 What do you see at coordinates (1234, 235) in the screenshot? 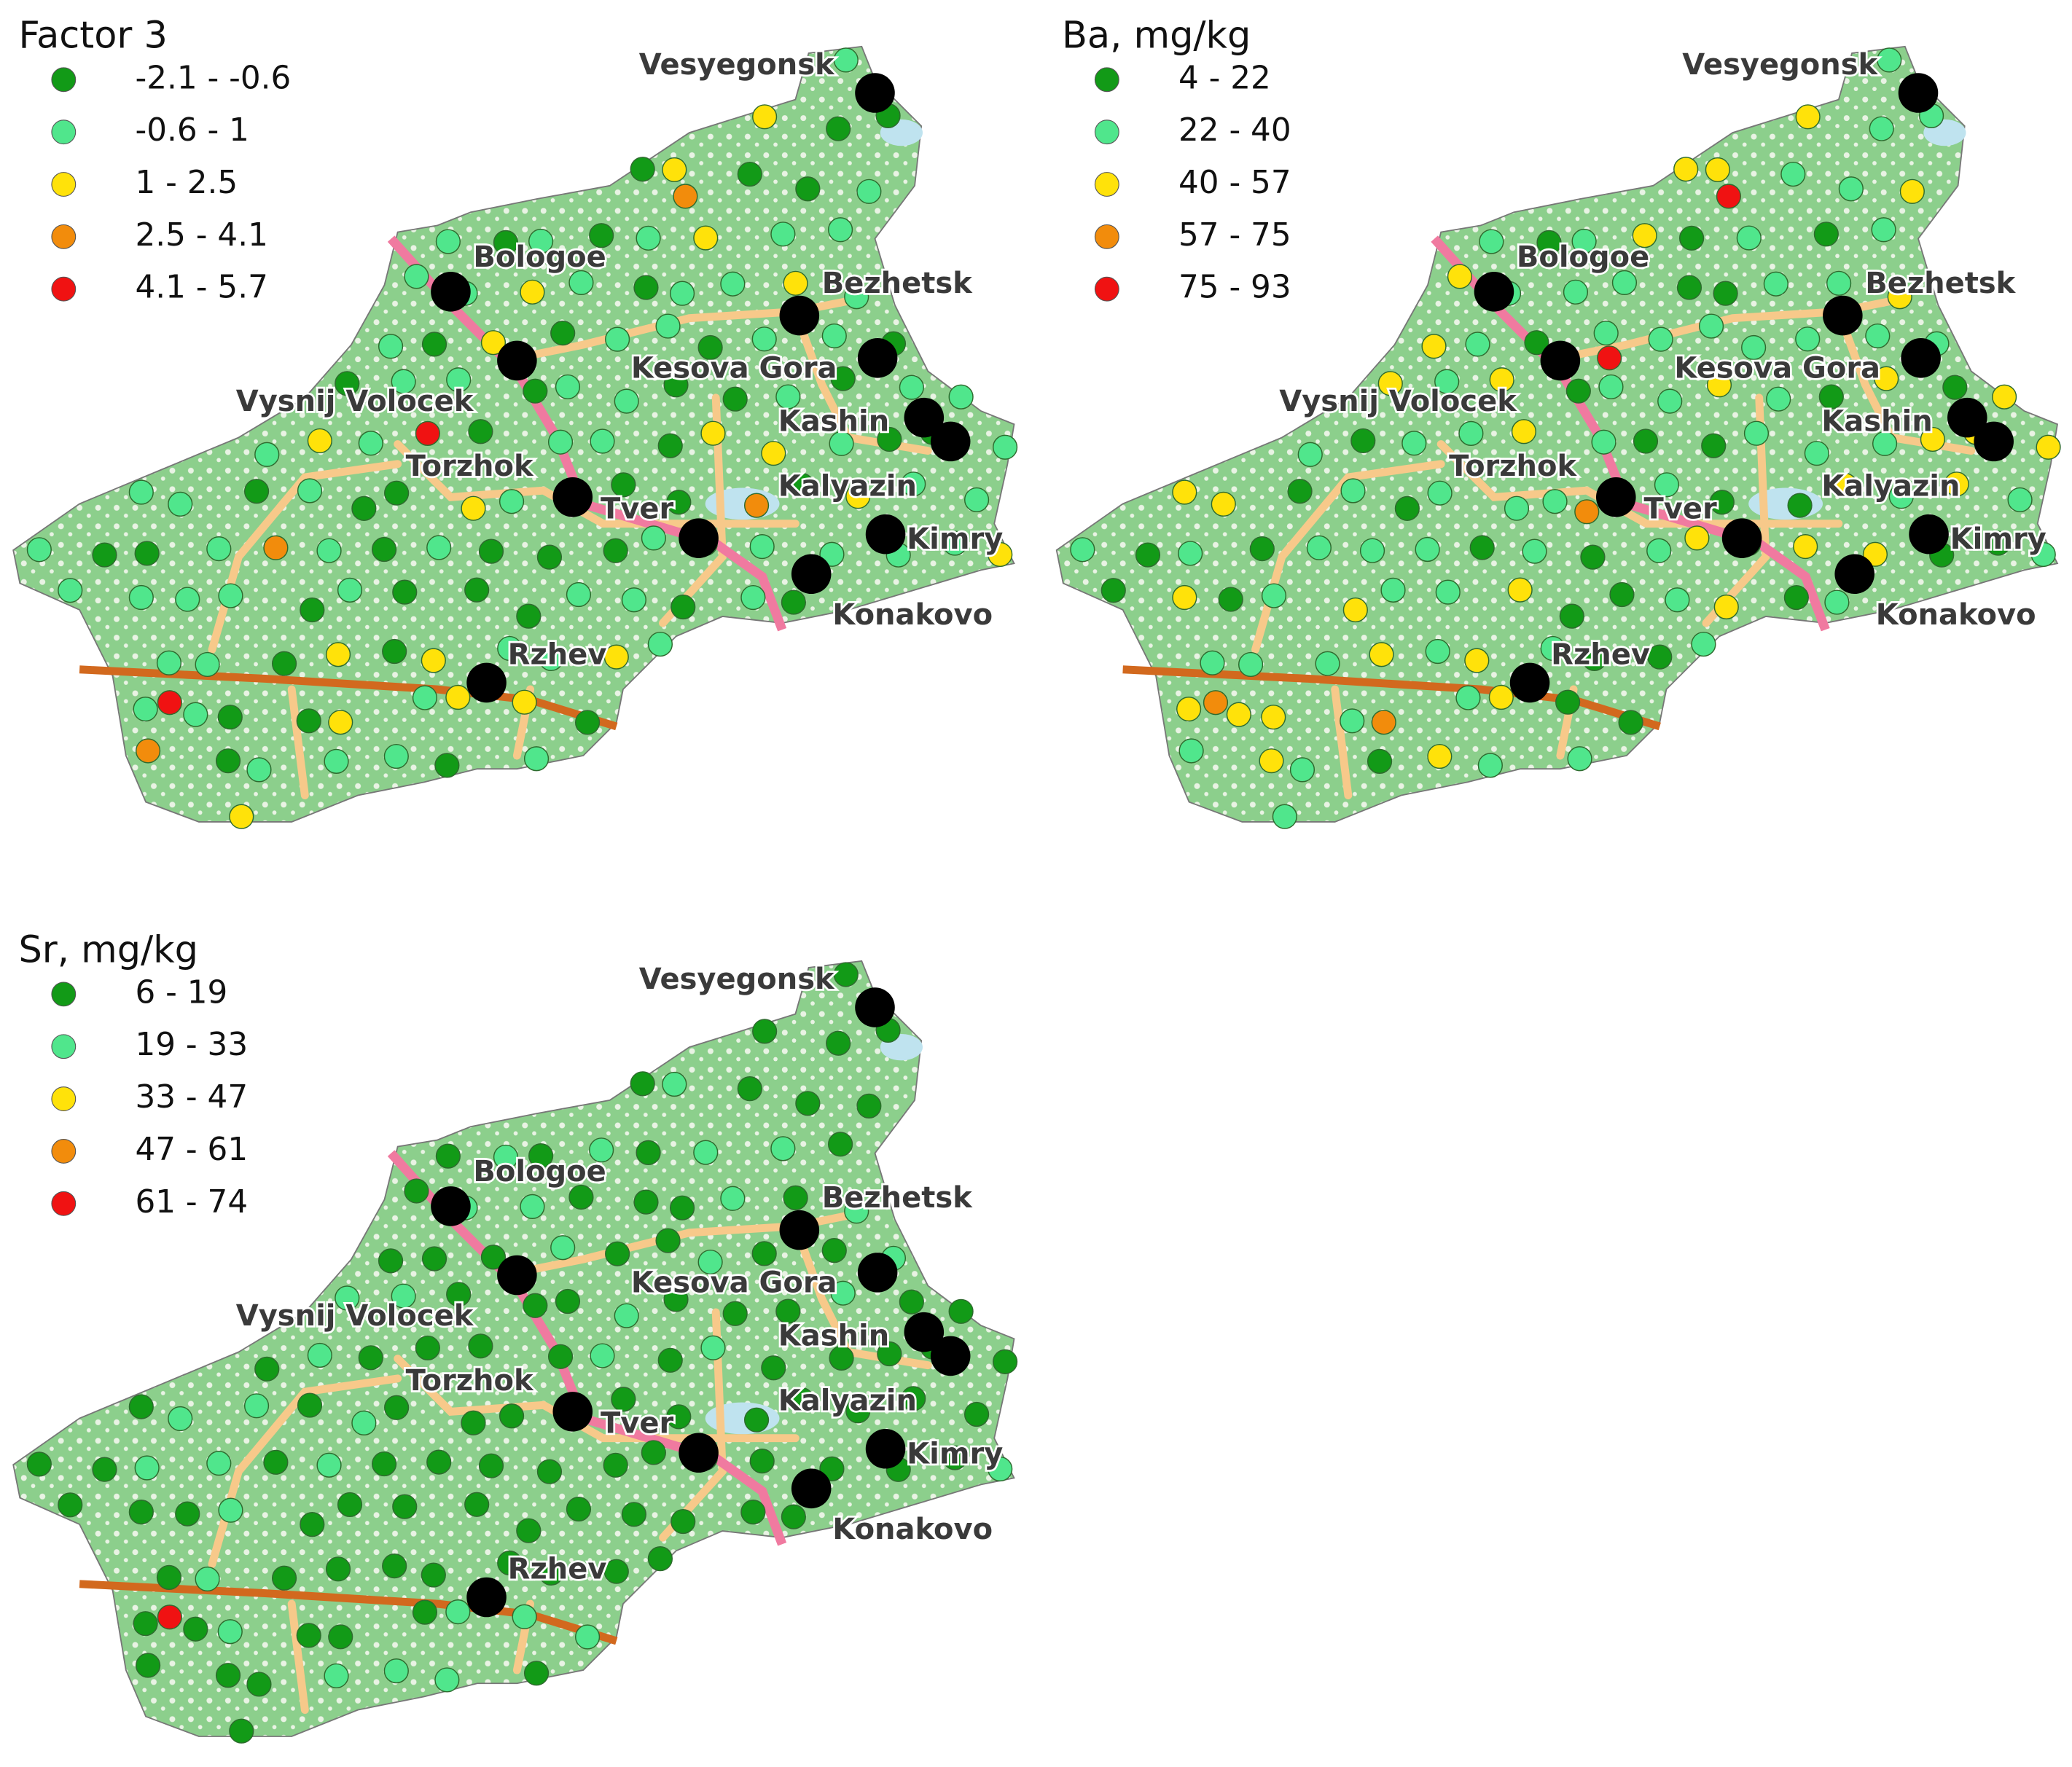
I see `legend-label: 57 - 75` at bounding box center [1234, 235].